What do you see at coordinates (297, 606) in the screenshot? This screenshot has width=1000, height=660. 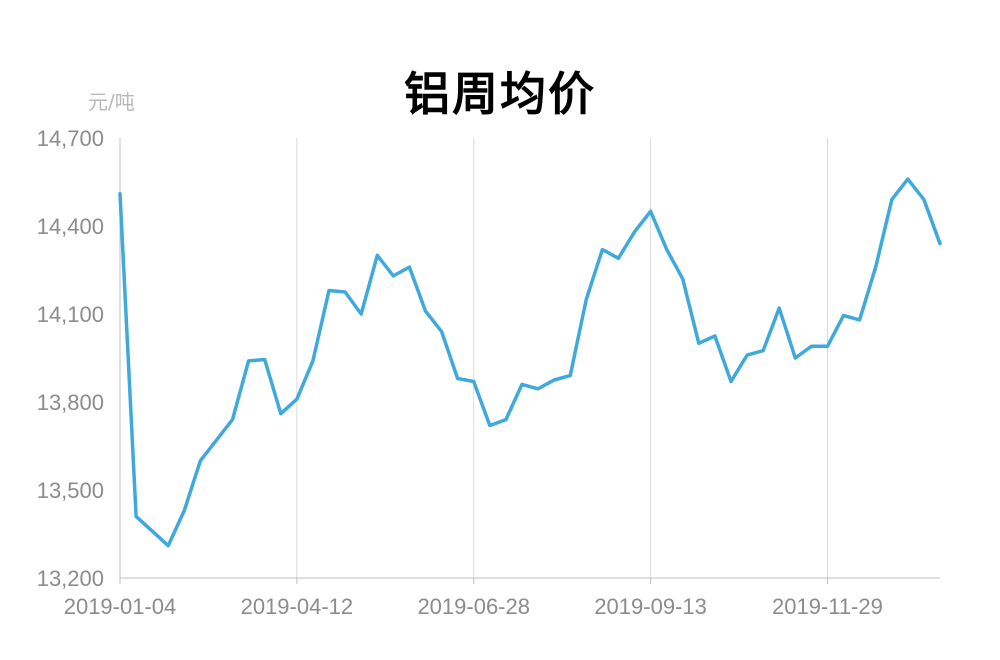 I see `x-tick-label: 2019-04-12` at bounding box center [297, 606].